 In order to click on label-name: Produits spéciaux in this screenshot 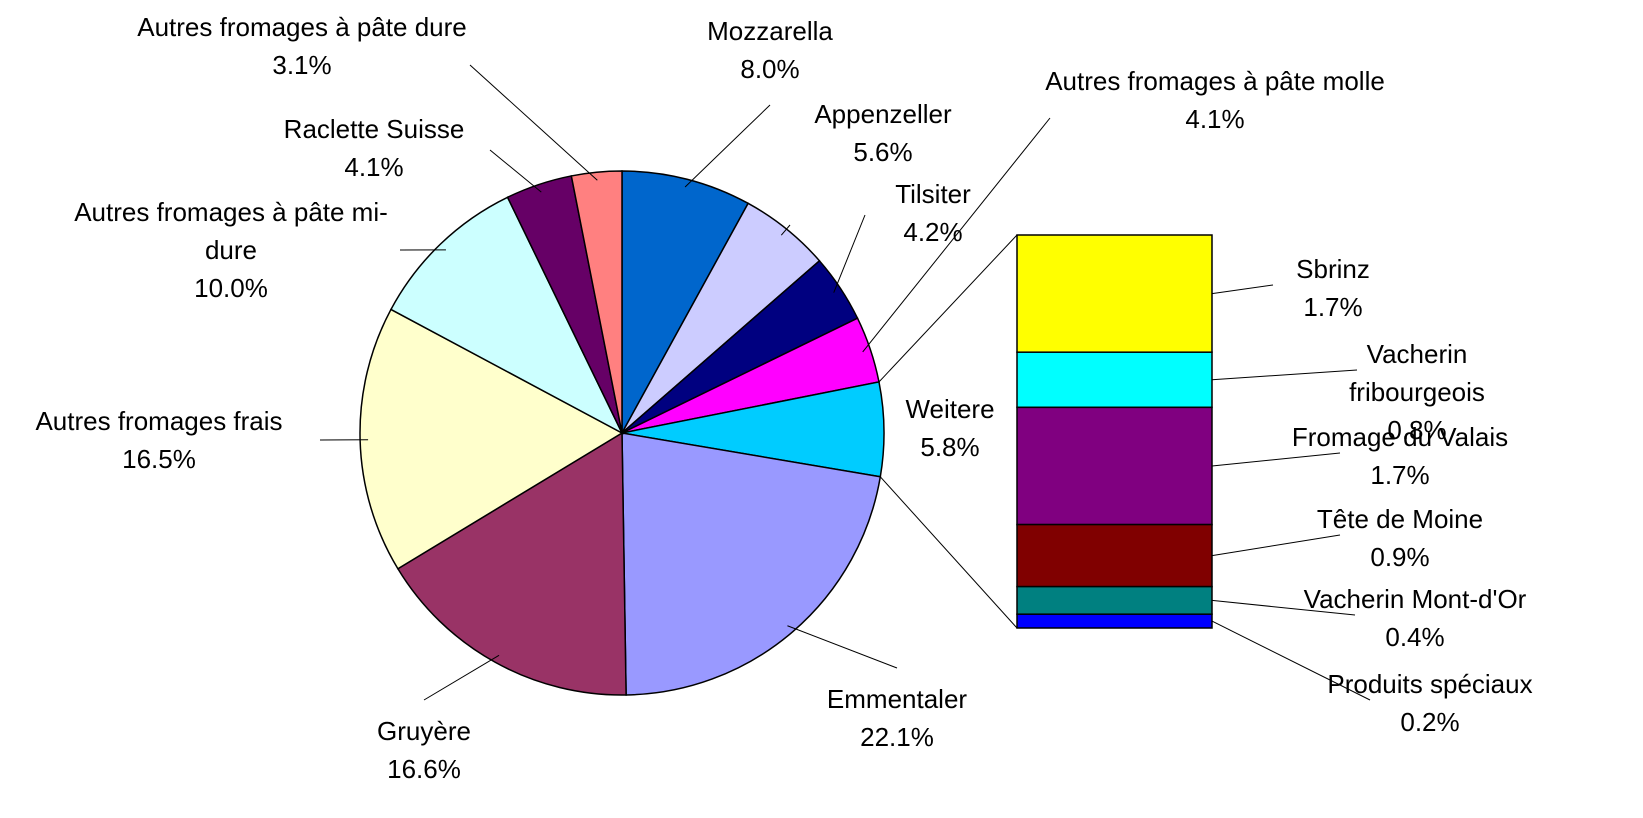, I will do `click(1430, 684)`.